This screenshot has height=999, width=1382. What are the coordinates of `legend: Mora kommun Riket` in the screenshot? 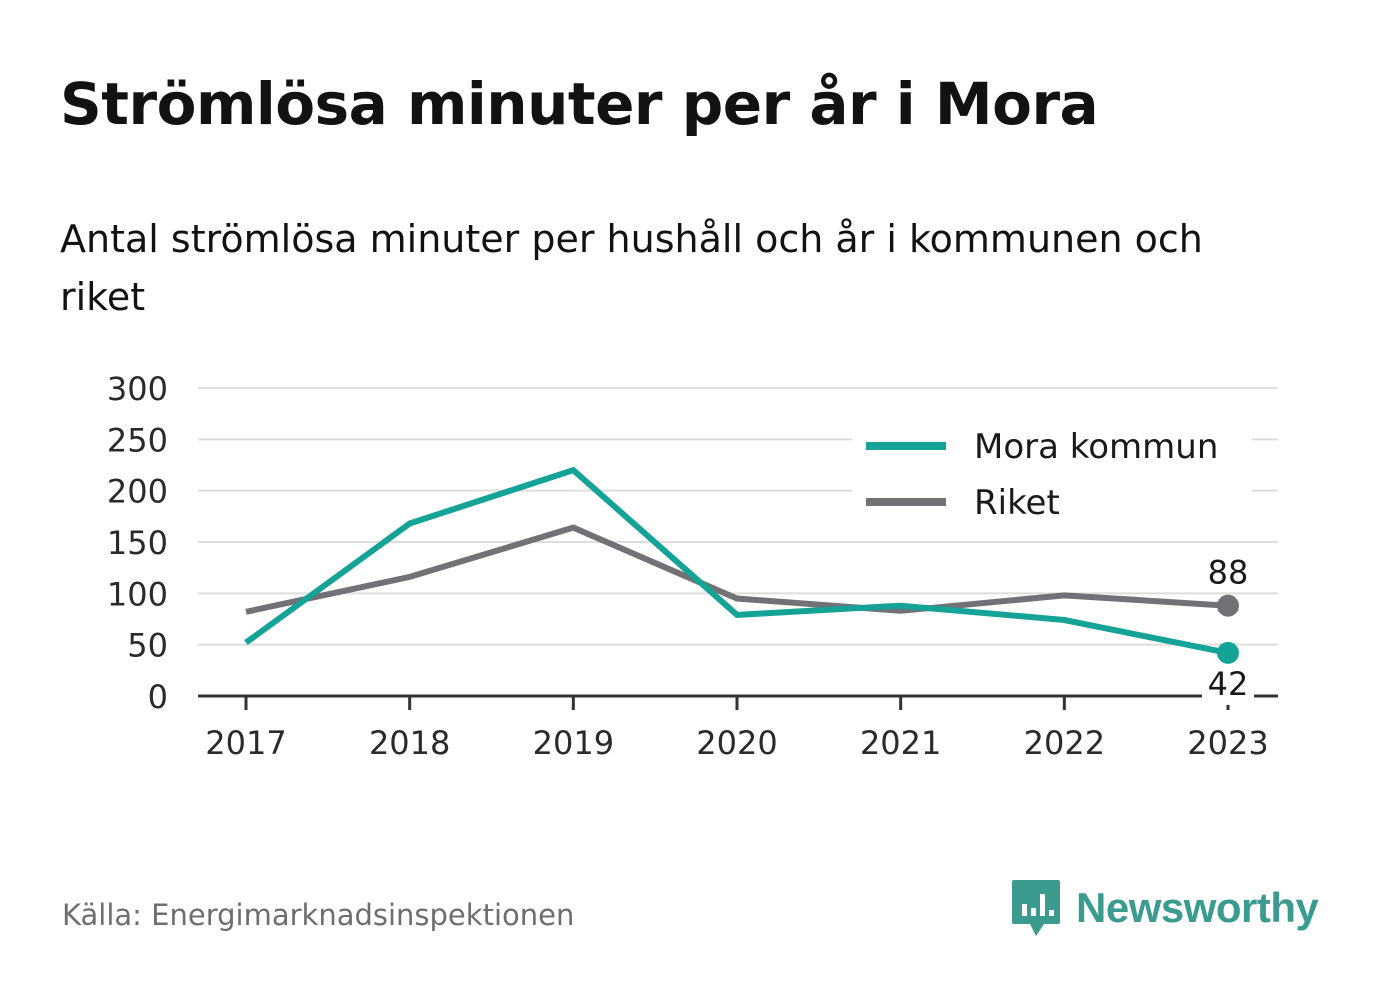 It's located at (1052, 474).